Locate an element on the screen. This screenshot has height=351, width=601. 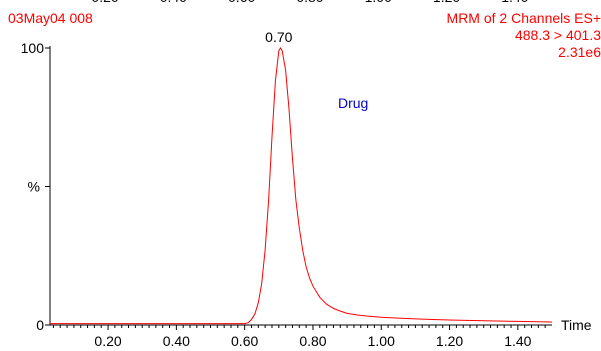
top-tick-label: 0.40 is located at coordinates (173, 2).